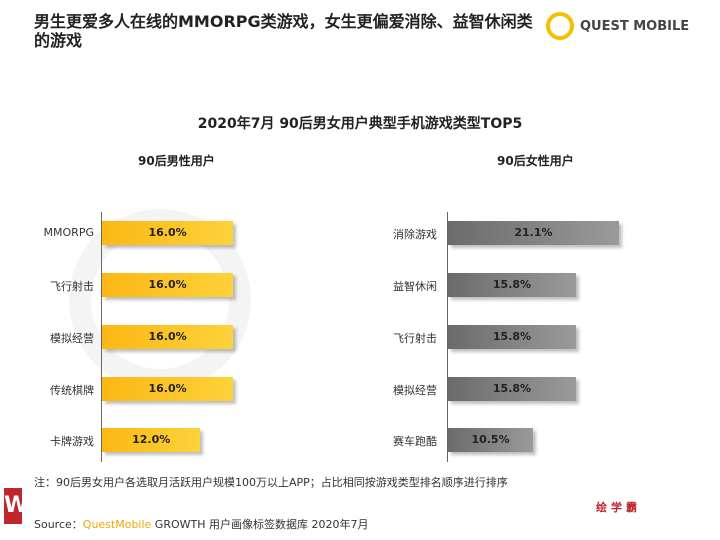 This screenshot has height=540, width=720. I want to click on female-subtitle: 90后女性用户, so click(535, 161).